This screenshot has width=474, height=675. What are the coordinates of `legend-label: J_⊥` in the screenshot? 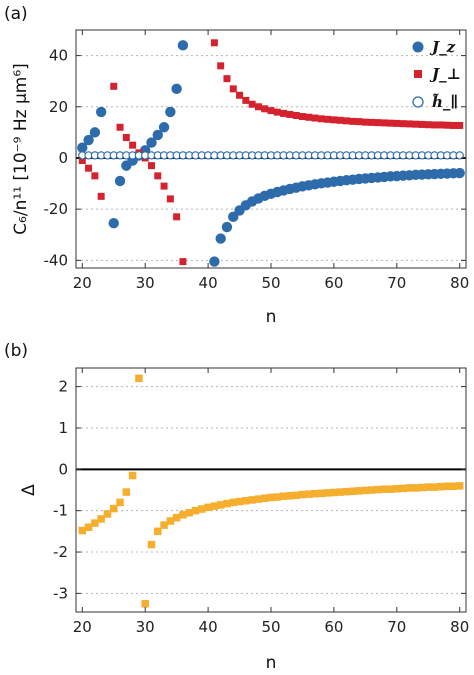 It's located at (445, 74).